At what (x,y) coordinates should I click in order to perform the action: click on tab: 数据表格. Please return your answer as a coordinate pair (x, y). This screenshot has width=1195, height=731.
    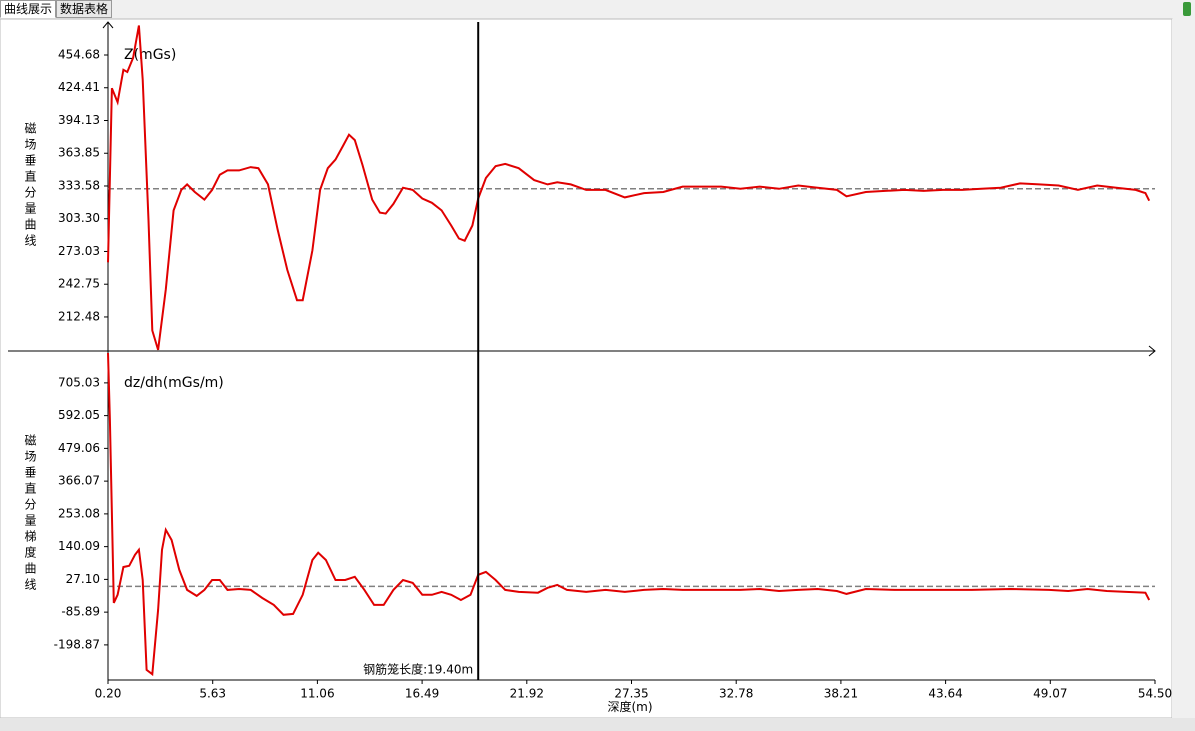
    Looking at the image, I should click on (84, 9).